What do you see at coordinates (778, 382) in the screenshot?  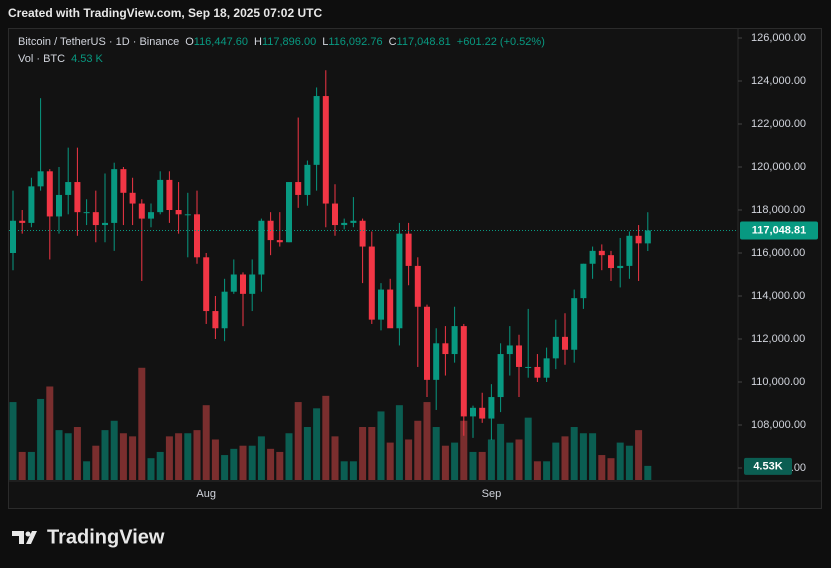 I see `y-tick-label: 110,000.00` at bounding box center [778, 382].